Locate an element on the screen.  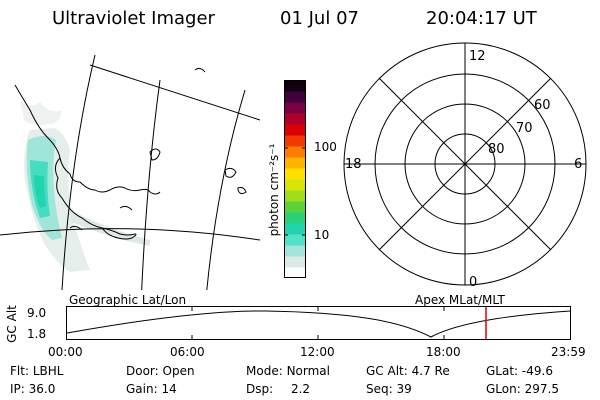
timeline-xtick-1200: 12:00 is located at coordinates (317, 352).